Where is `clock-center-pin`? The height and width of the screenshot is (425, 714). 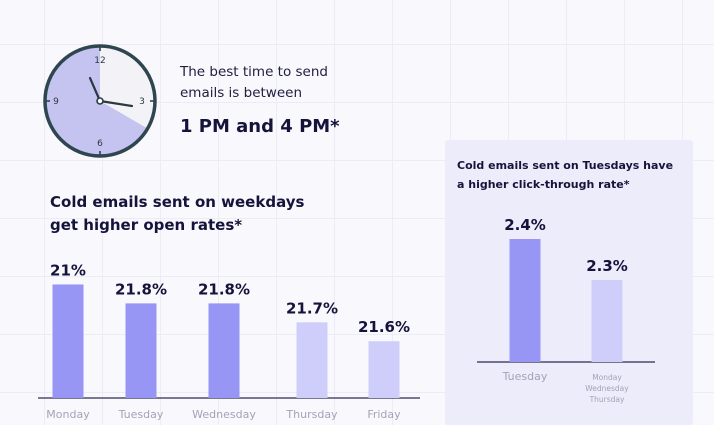
clock-center-pin is located at coordinates (100, 101).